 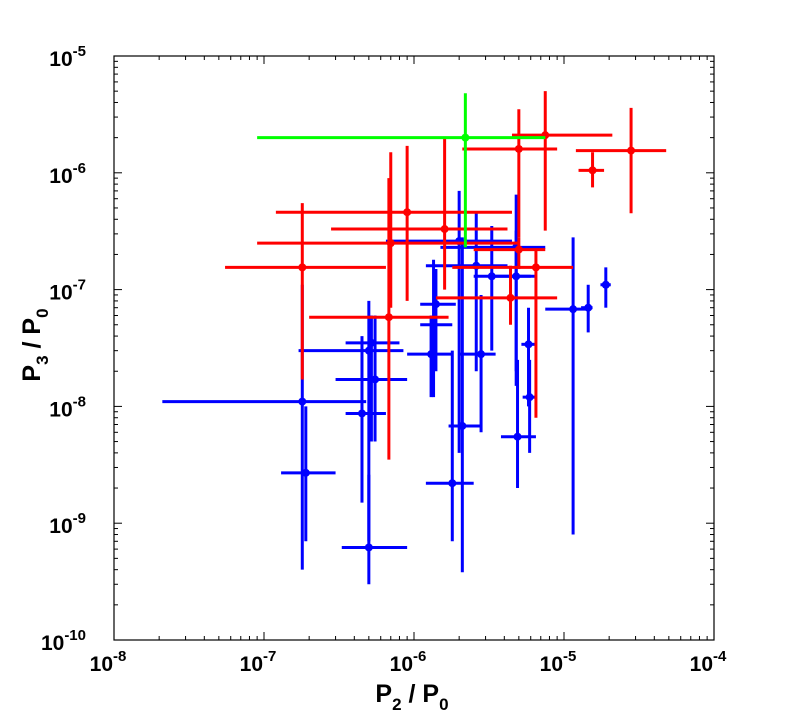 What do you see at coordinates (412, 694) in the screenshot?
I see `x-label-sep: /` at bounding box center [412, 694].